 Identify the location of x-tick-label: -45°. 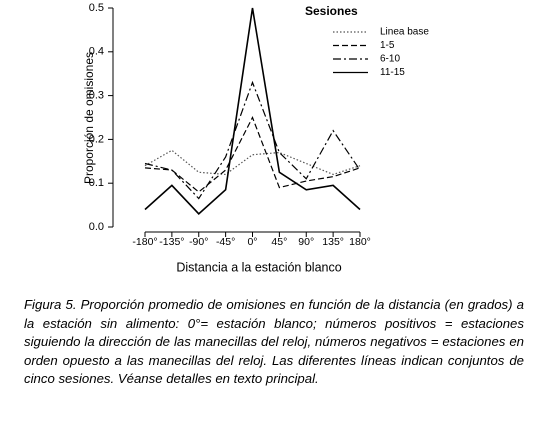
(225, 242).